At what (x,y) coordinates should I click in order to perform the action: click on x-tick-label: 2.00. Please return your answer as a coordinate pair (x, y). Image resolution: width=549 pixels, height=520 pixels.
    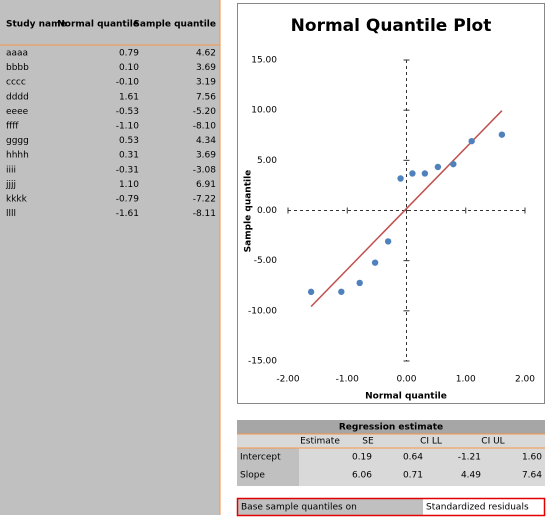
    Looking at the image, I should click on (525, 380).